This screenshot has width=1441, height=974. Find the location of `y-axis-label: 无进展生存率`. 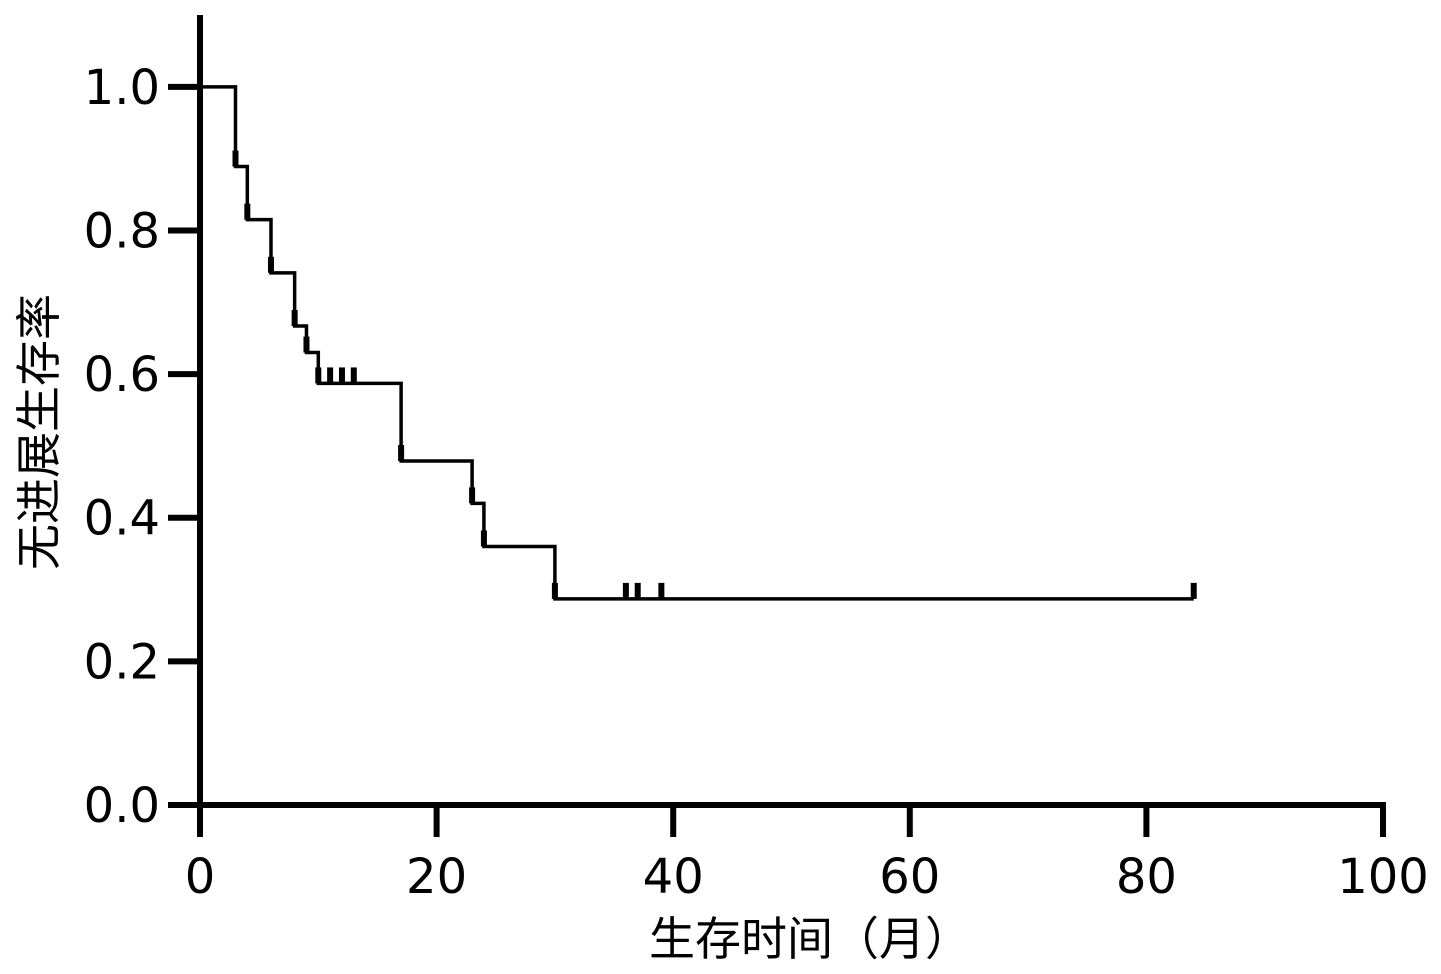

y-axis-label: 无进展生存率 is located at coordinates (39, 432).